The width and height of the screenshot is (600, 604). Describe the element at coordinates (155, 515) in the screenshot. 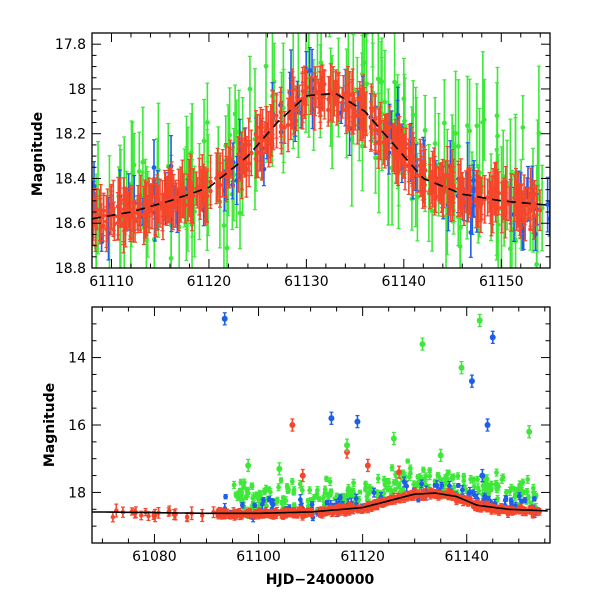

I see `bottom-red-point` at that location.